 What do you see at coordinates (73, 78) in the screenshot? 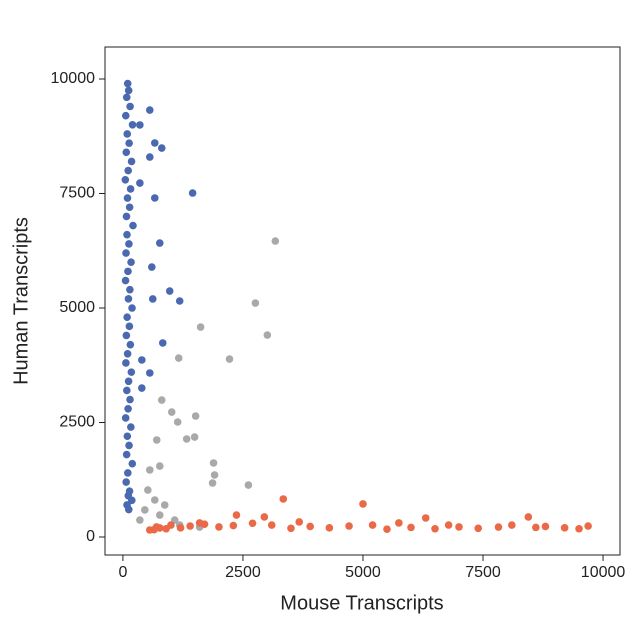
I see `y-tick-label: 10000` at bounding box center [73, 78].